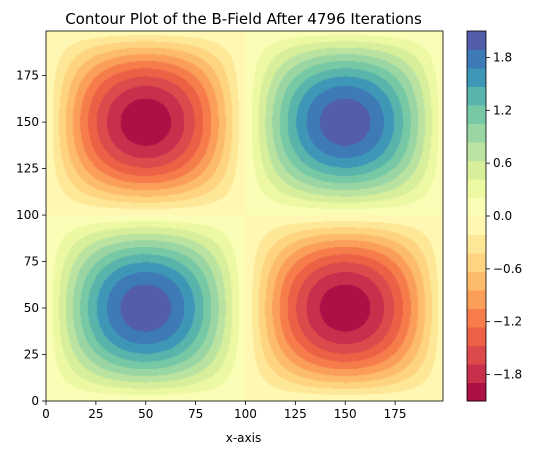  Describe the element at coordinates (245, 414) in the screenshot. I see `x-tick-label: 100` at that location.